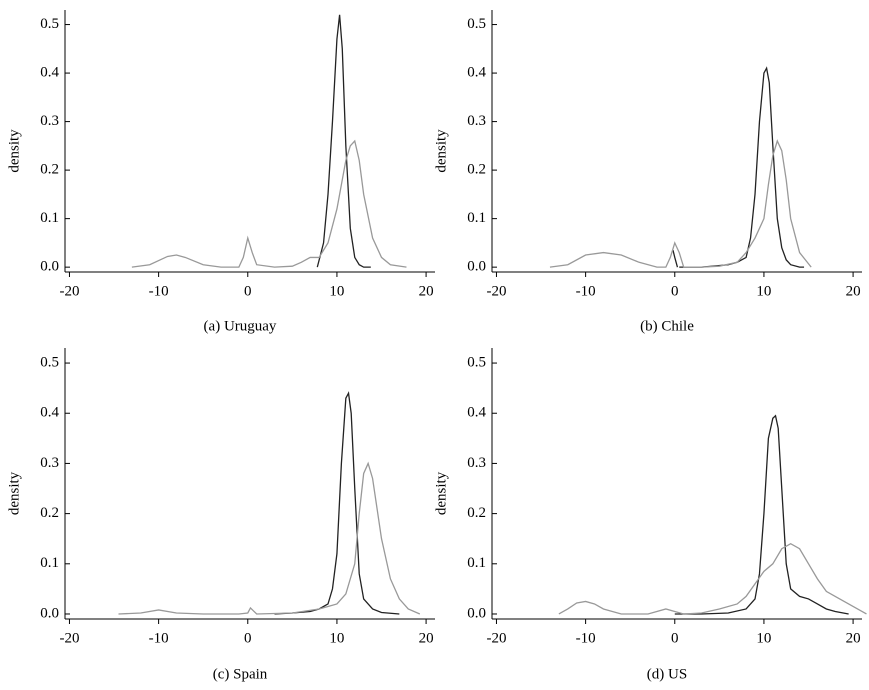 The width and height of the screenshot is (869, 690). What do you see at coordinates (240, 674) in the screenshot?
I see `caption: (c) Spain` at bounding box center [240, 674].